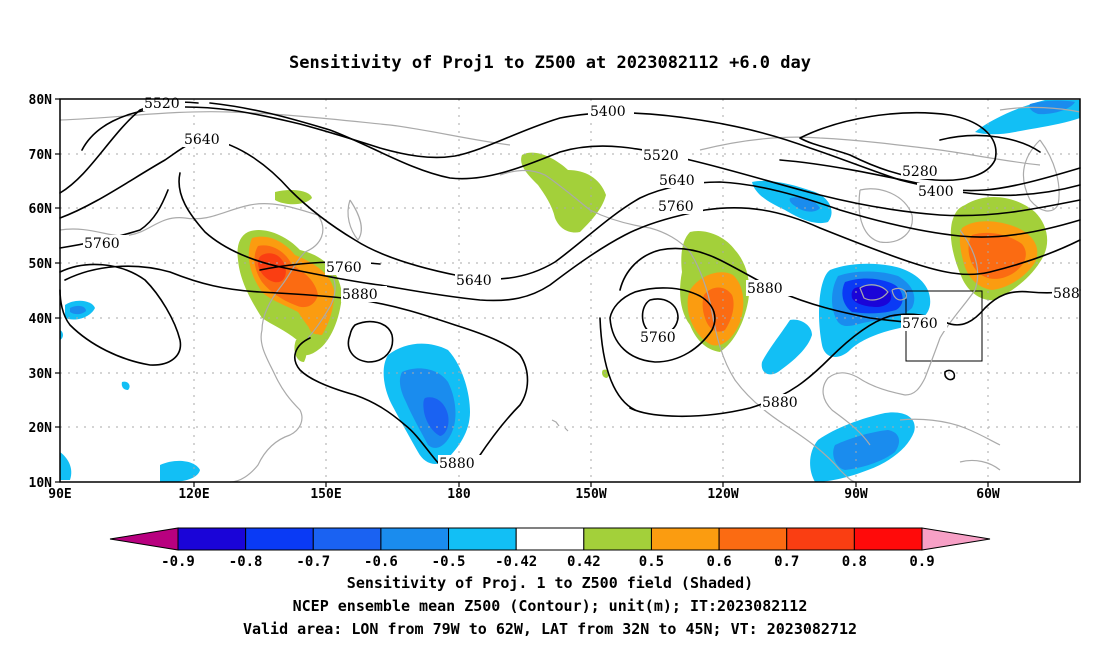 This screenshot has height=650, width=1100. Describe the element at coordinates (765, 289) in the screenshot. I see `contour-label-5880-b: 5880` at that location.